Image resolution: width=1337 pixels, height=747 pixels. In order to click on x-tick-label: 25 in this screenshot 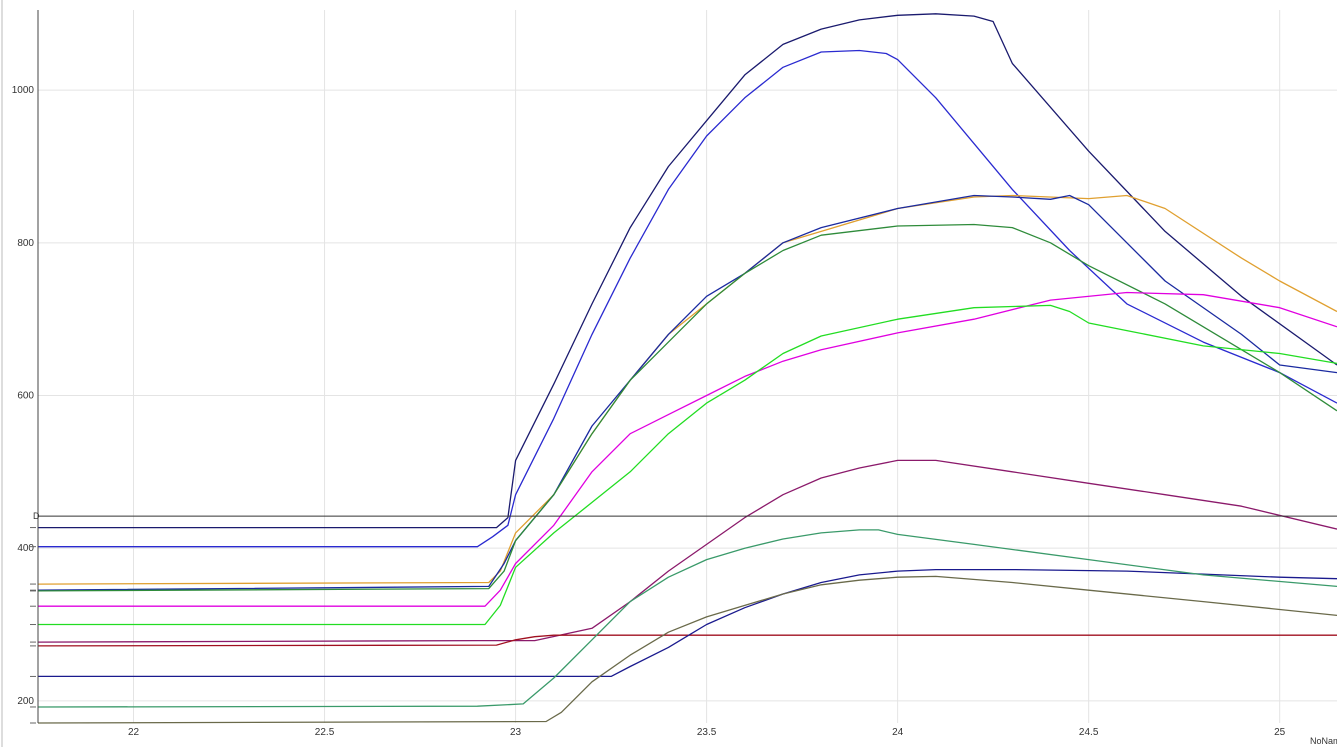, I will do `click(1280, 732)`.